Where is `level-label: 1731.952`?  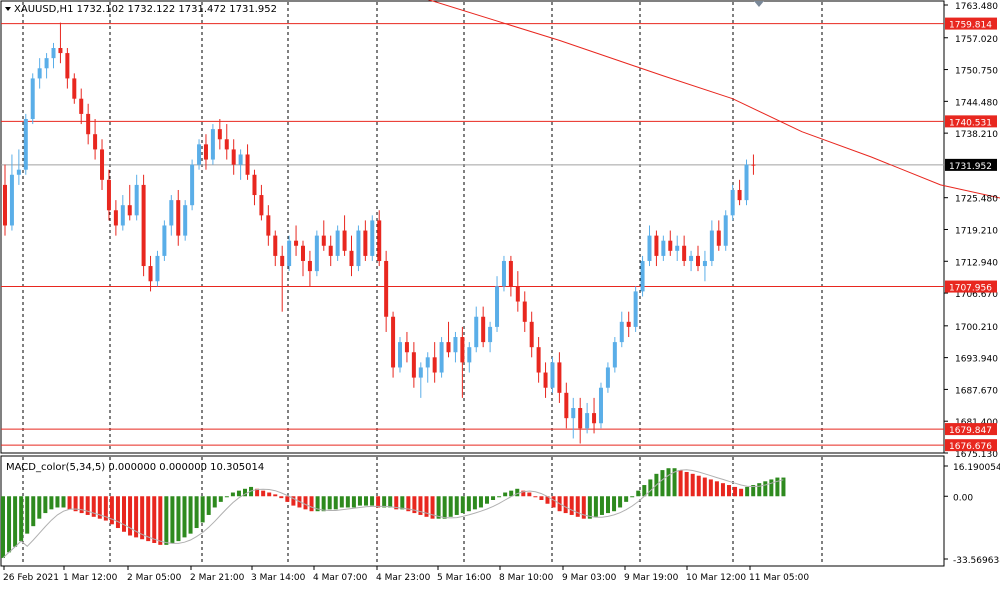
level-label: 1731.952 is located at coordinates (970, 167).